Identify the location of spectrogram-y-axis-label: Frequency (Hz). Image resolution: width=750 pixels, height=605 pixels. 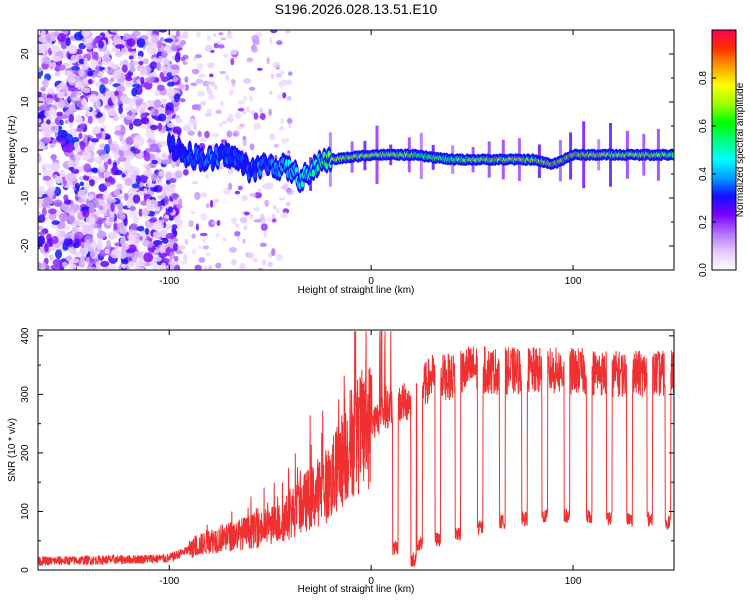
(12, 150).